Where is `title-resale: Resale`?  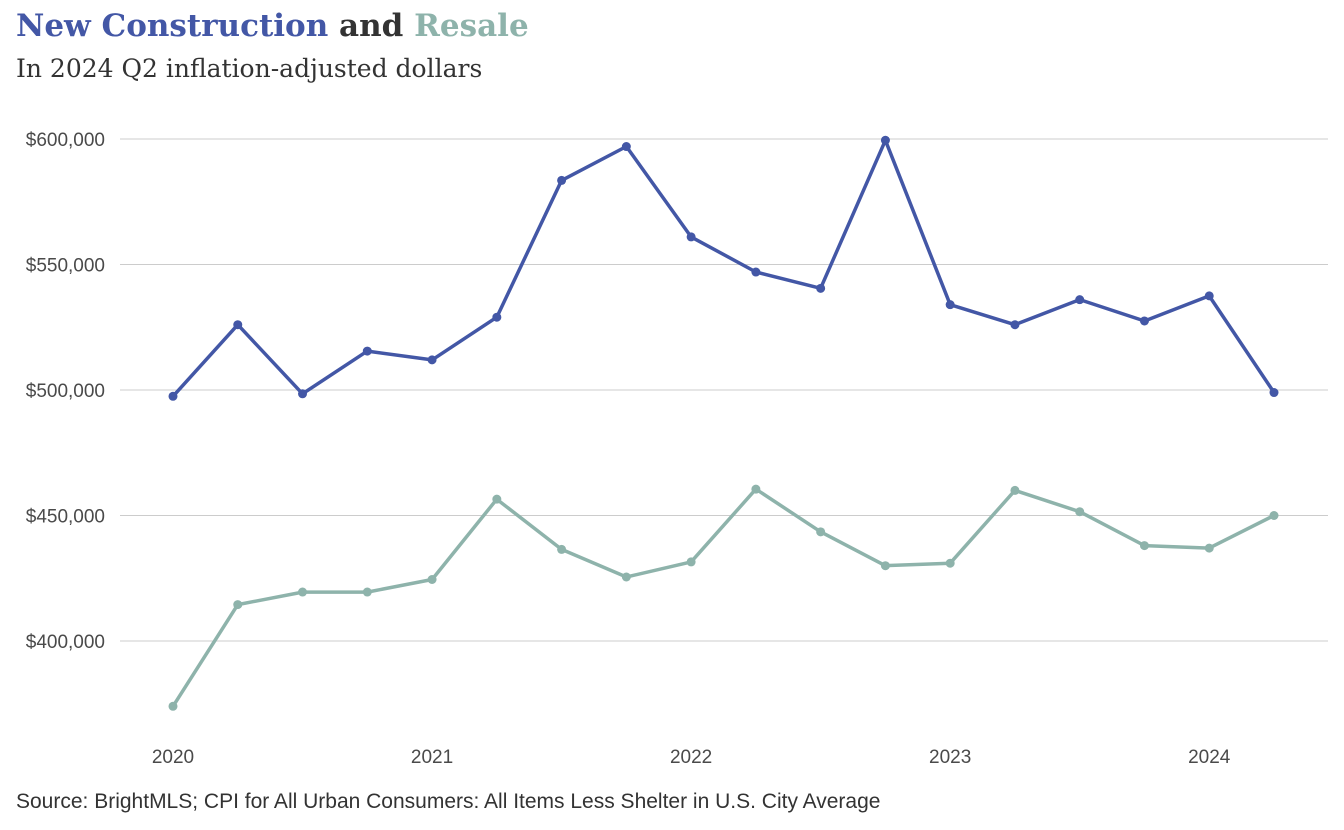 title-resale: Resale is located at coordinates (471, 26).